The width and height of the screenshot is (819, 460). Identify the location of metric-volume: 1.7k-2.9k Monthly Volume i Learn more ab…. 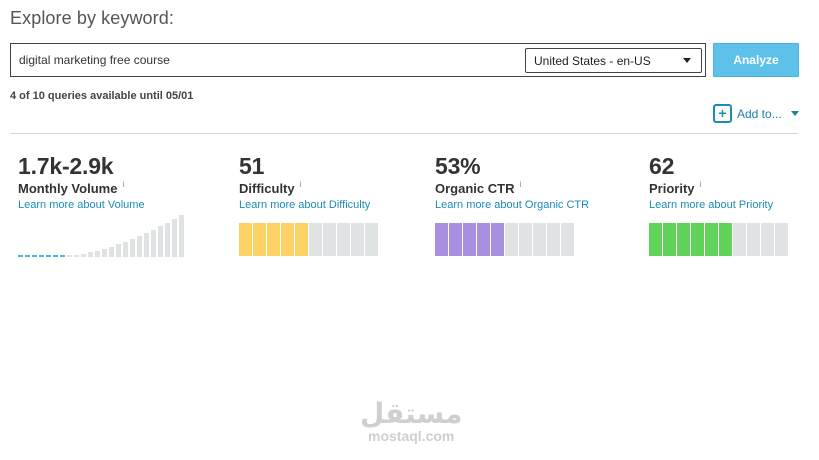
(81, 182).